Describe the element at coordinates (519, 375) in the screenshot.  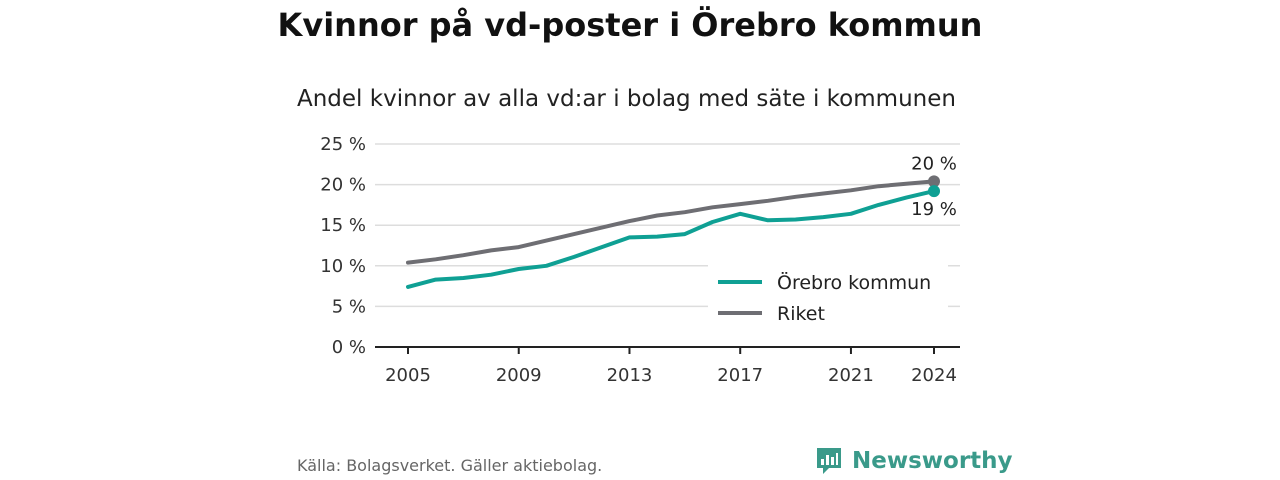
I see `x-tick-label: 2009` at that location.